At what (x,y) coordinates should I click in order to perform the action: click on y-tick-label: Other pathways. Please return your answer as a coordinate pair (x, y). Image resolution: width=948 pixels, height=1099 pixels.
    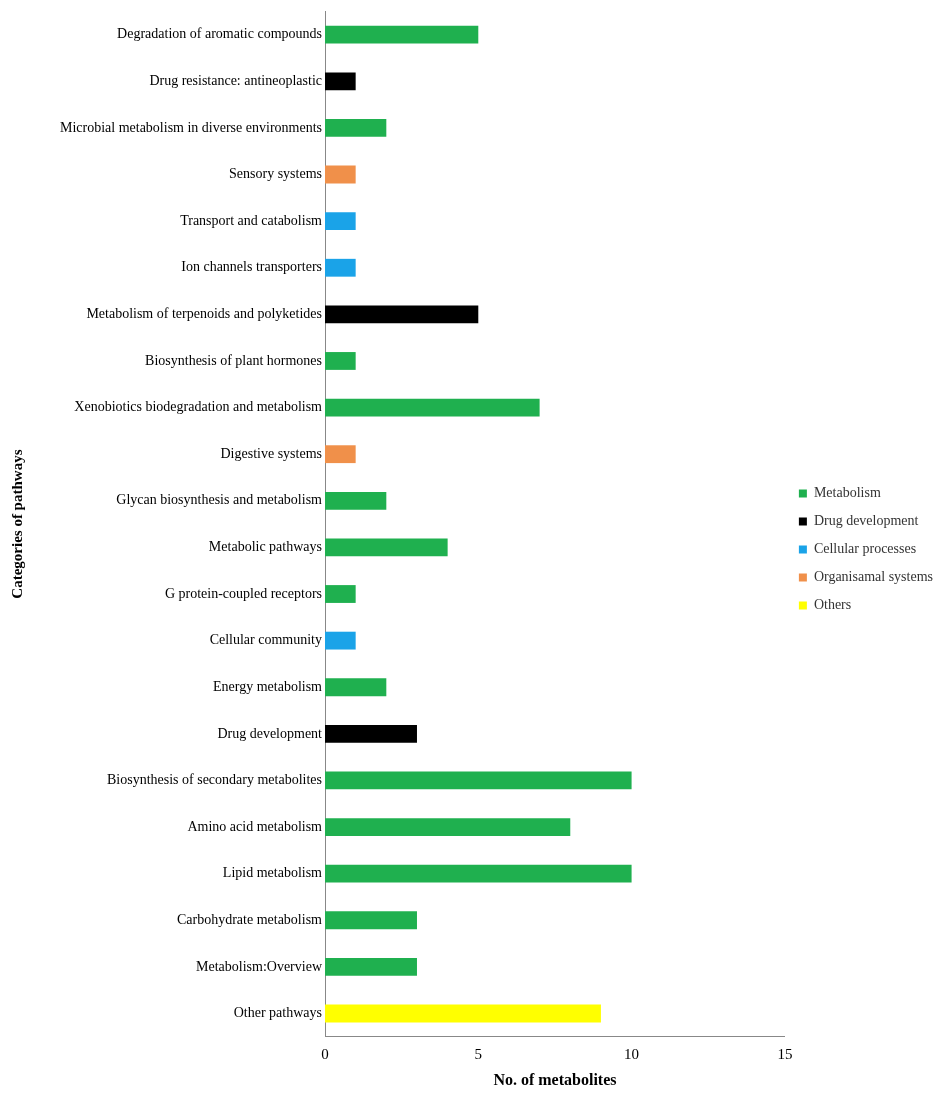
    Looking at the image, I should click on (277, 1013).